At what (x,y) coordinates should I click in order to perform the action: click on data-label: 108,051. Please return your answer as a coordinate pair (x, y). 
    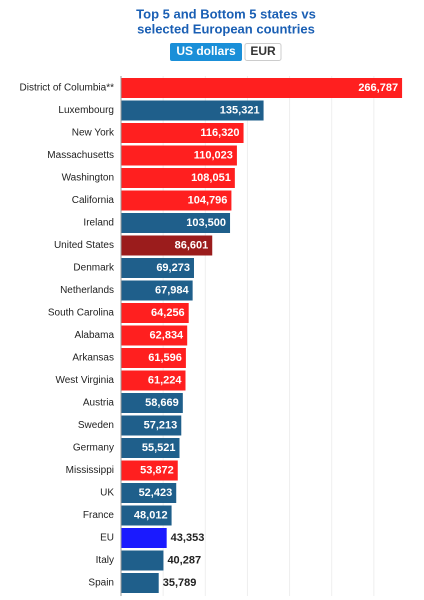
    Looking at the image, I should click on (211, 178).